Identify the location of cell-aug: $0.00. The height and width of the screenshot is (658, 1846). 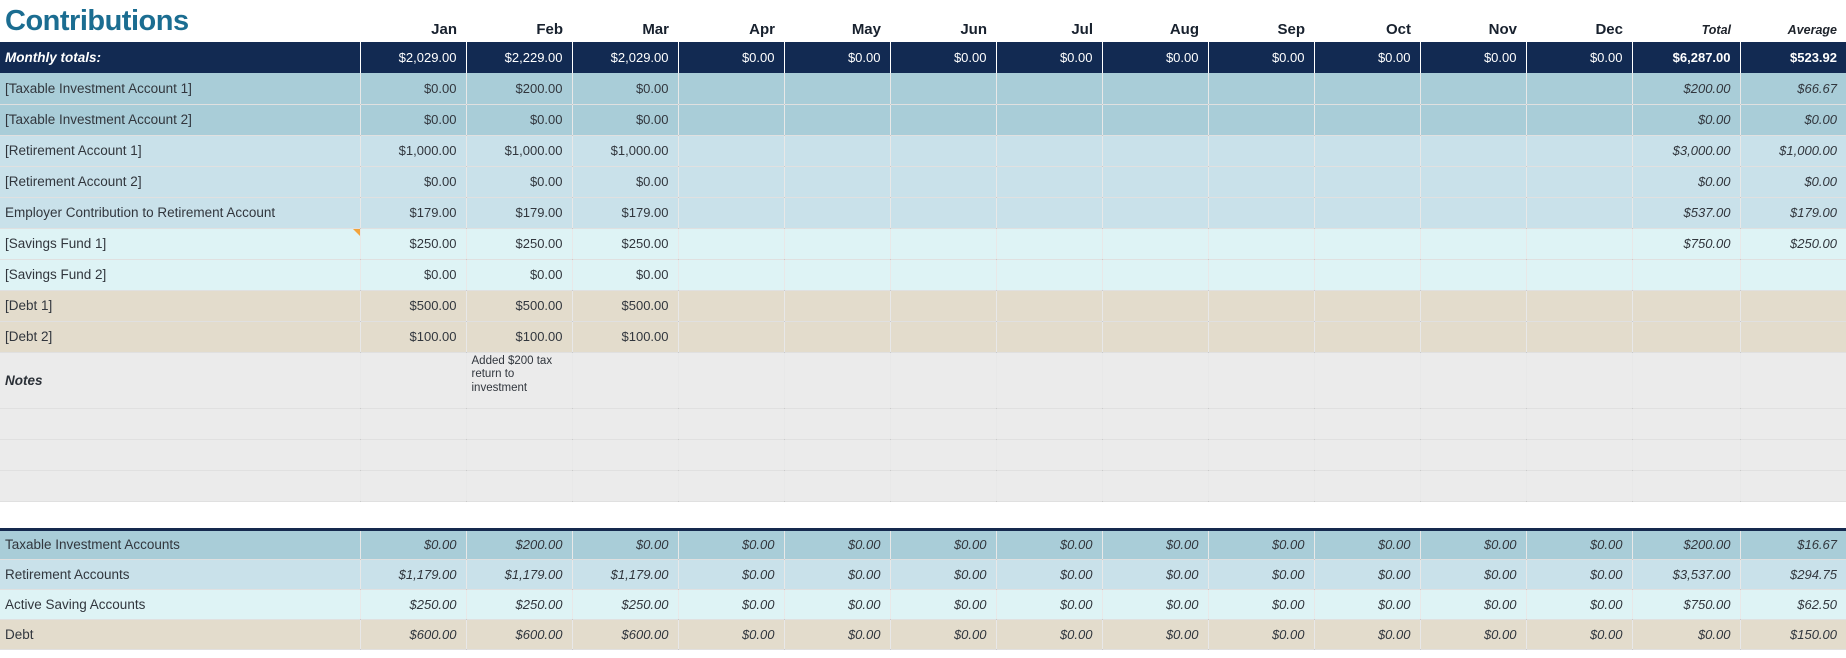
(1155, 634).